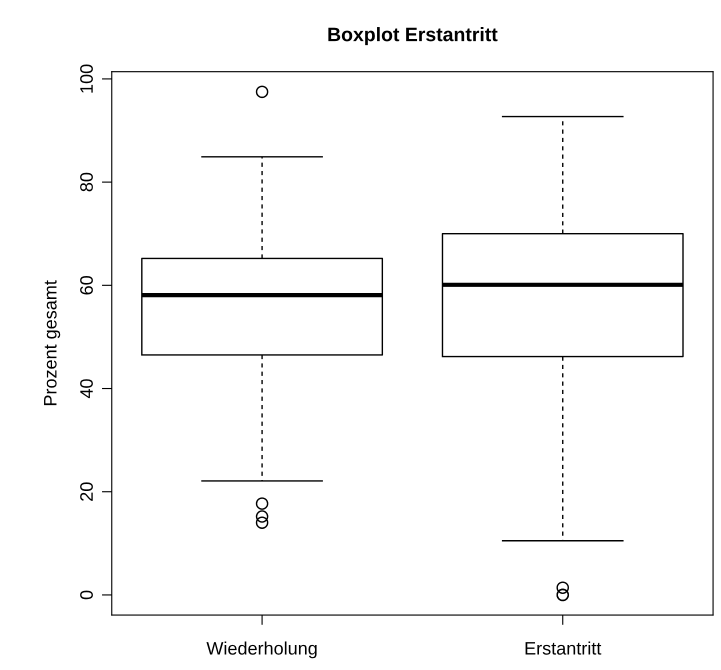 The width and height of the screenshot is (721, 670). What do you see at coordinates (413, 36) in the screenshot?
I see `chart-title: Boxplot Erstantritt` at bounding box center [413, 36].